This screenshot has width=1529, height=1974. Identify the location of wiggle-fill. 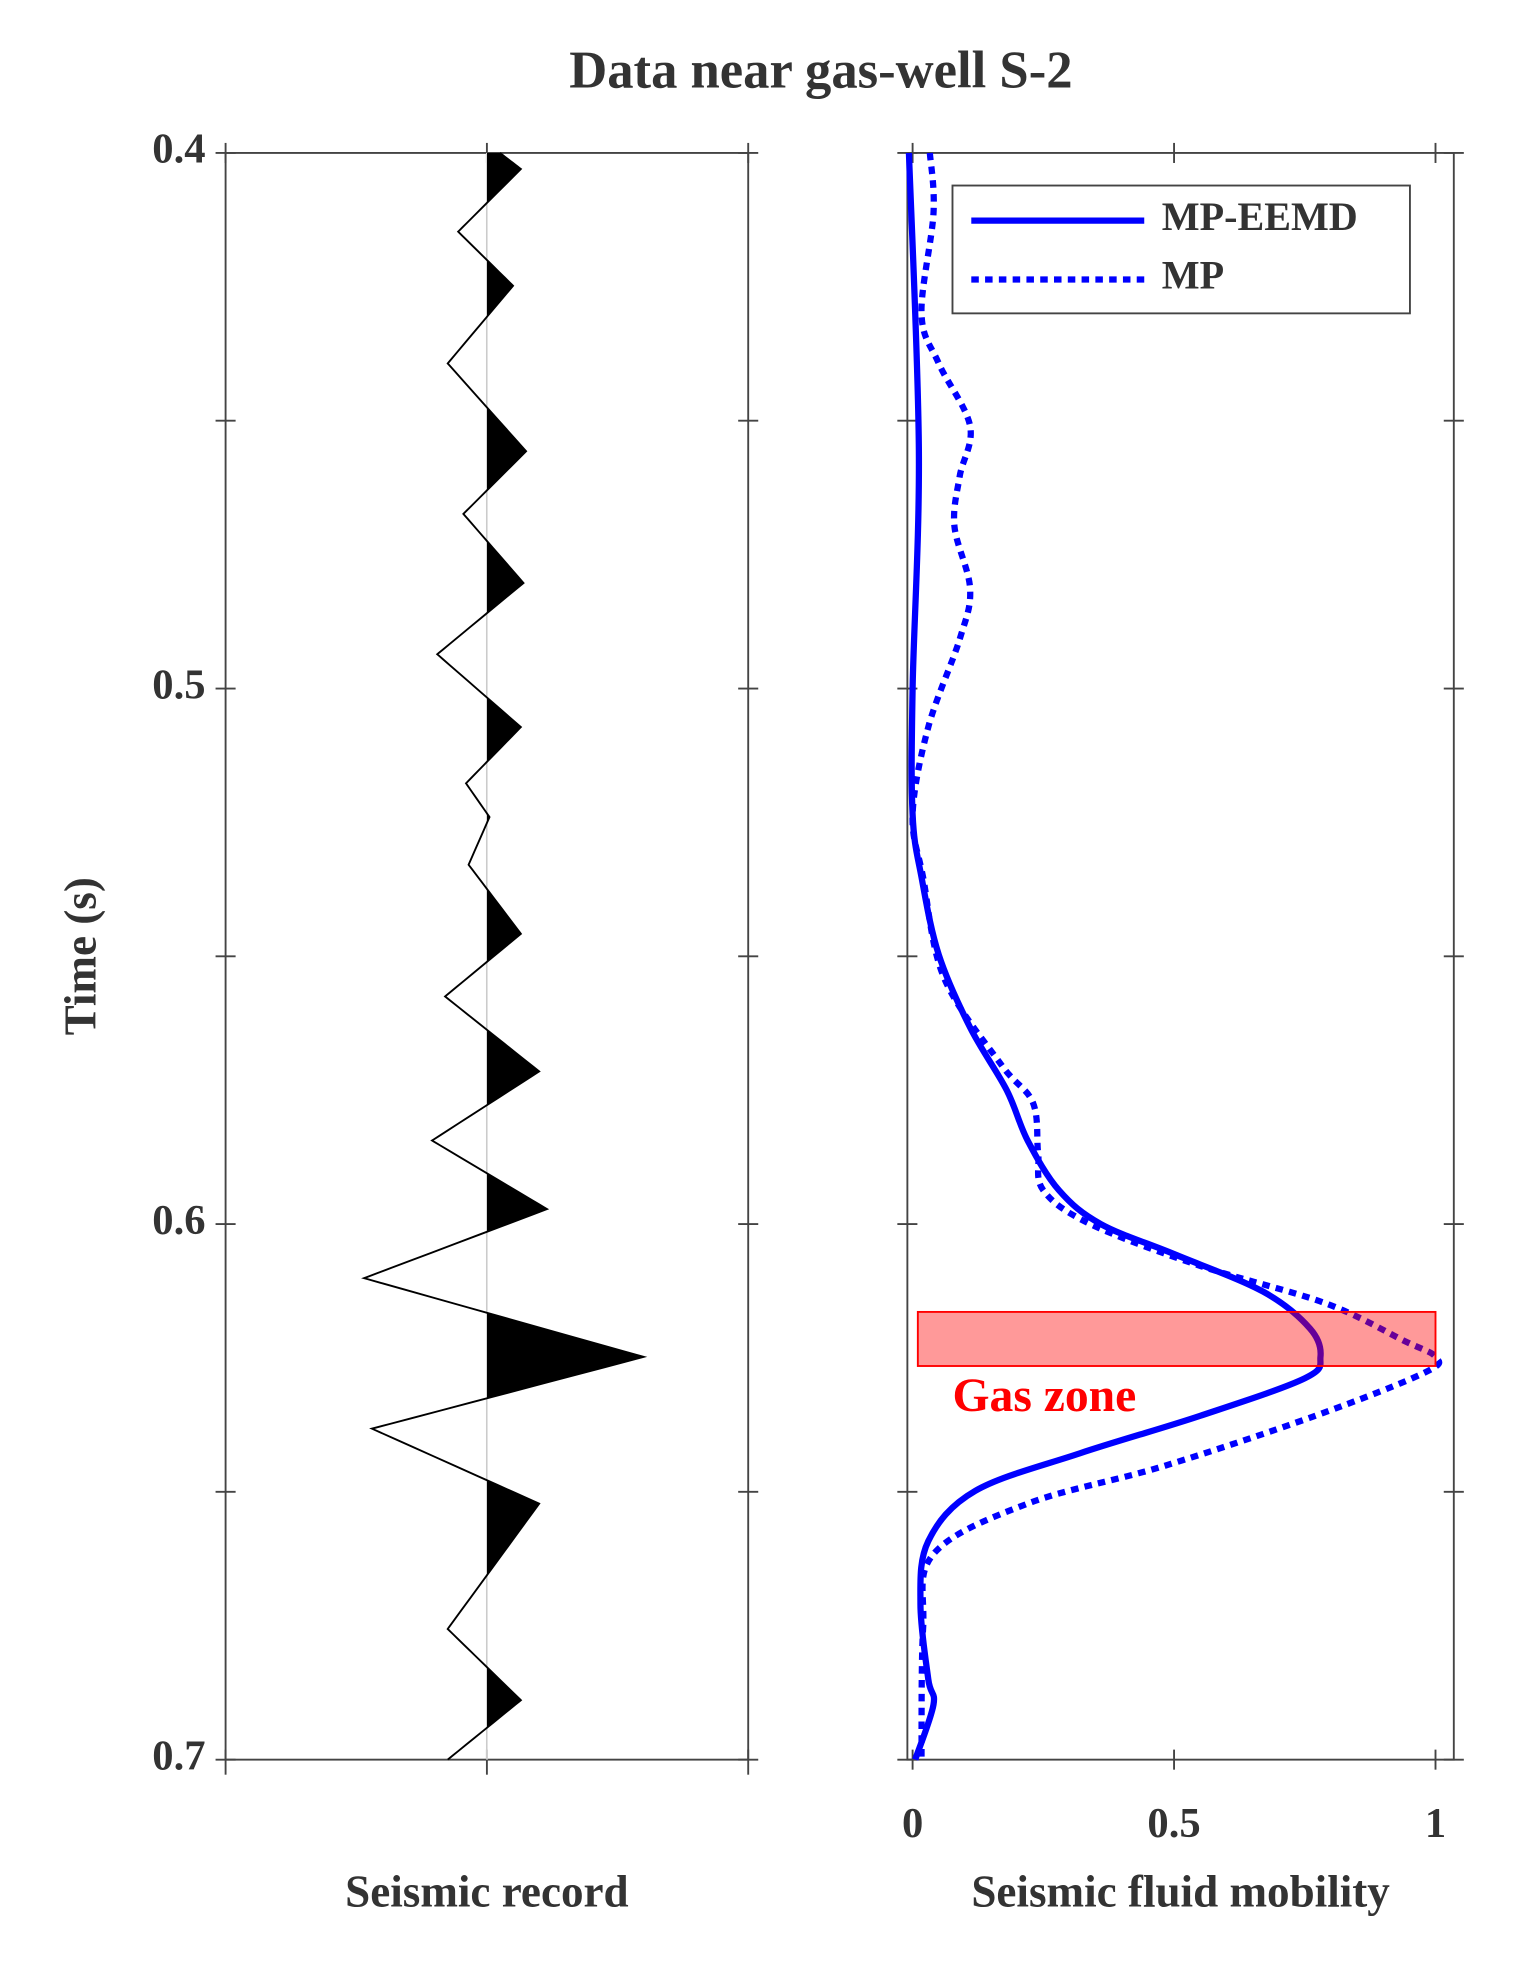
(565, 956).